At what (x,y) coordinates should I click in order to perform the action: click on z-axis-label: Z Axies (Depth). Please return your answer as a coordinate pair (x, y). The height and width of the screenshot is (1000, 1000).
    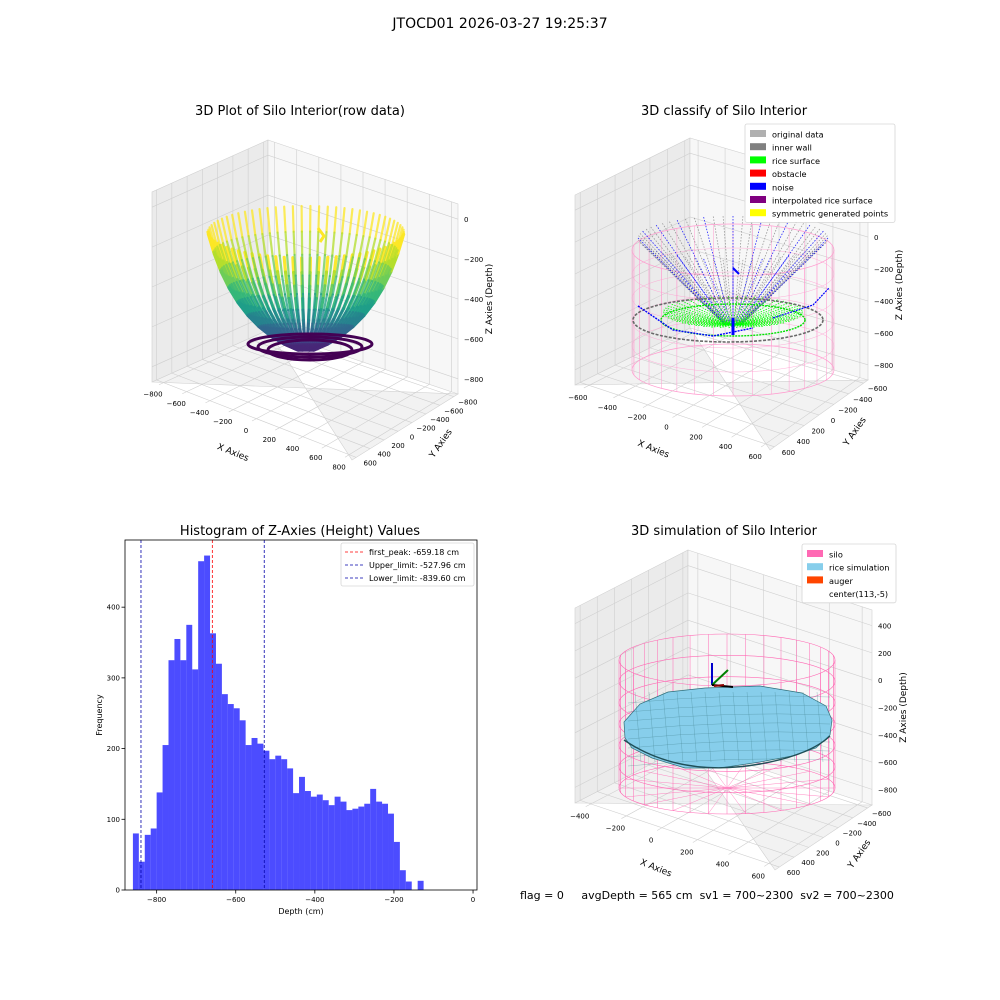
    Looking at the image, I should click on (900, 285).